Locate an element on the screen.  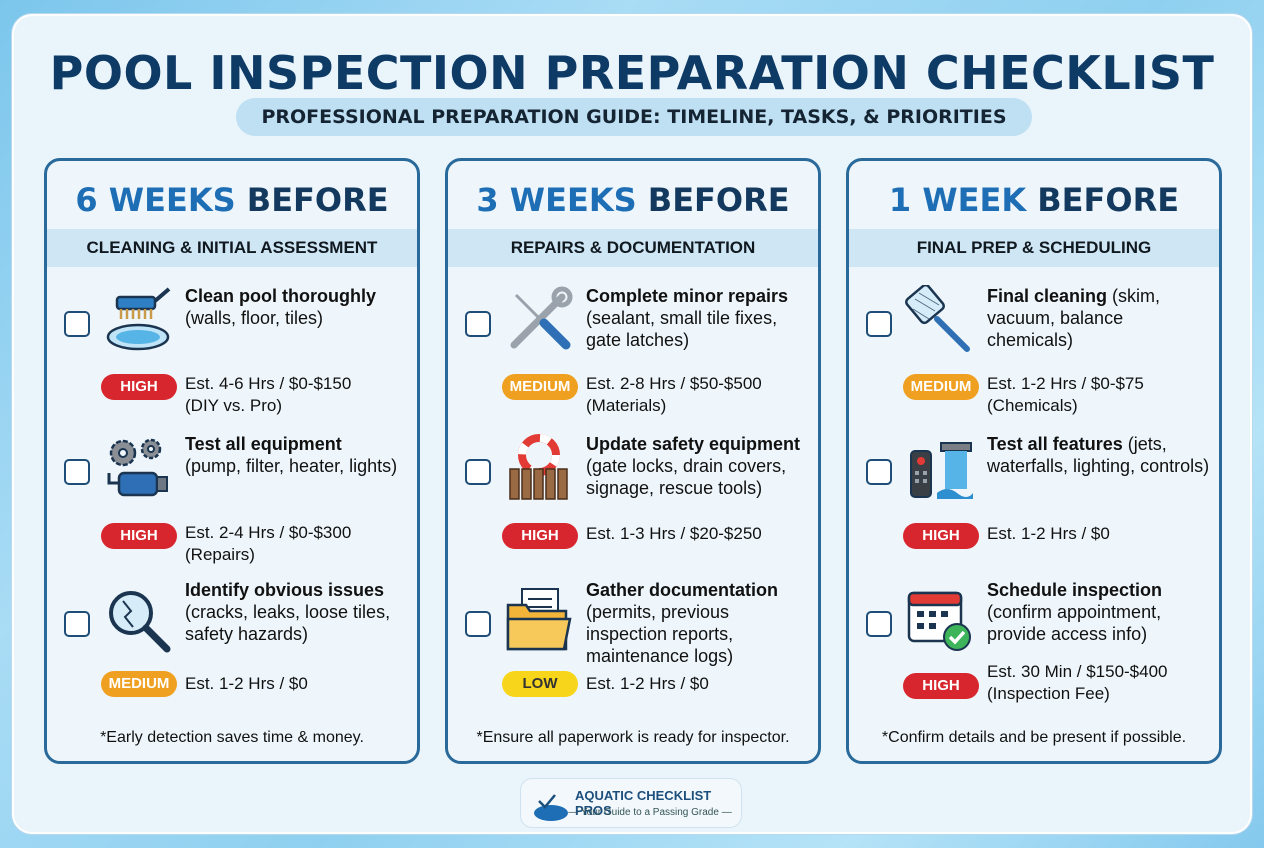
logo-name: AQUATIC CHECKLIST PROS is located at coordinates (643, 803).